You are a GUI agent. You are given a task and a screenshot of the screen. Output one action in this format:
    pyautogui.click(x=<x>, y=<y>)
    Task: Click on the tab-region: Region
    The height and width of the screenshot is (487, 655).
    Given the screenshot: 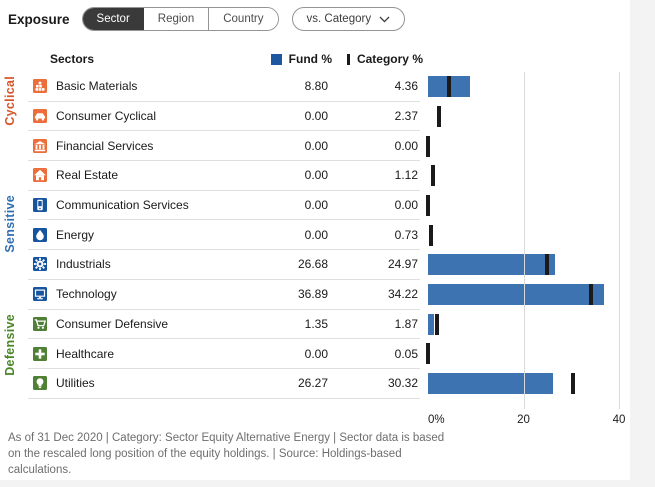 What is the action you would take?
    pyautogui.click(x=176, y=19)
    